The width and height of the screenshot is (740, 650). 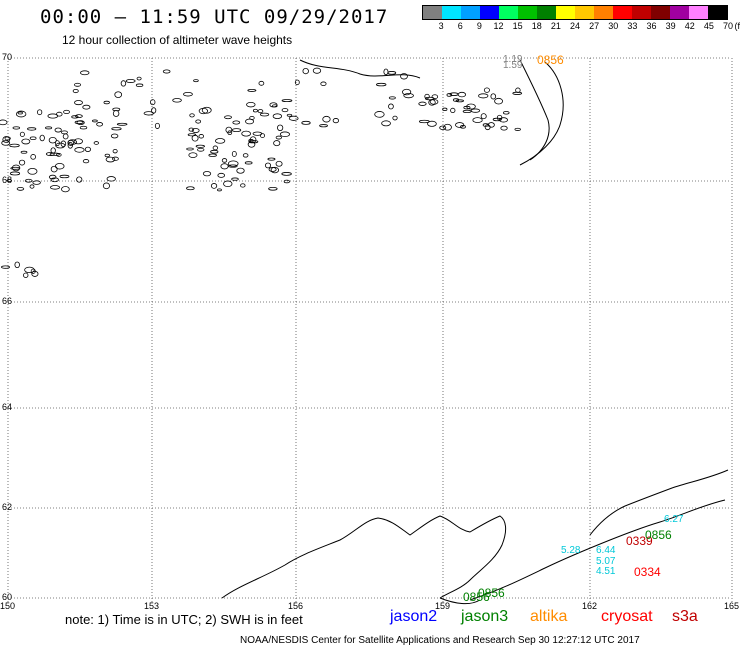 What do you see at coordinates (737, 26) in the screenshot?
I see `colorbar-unit: (ft)` at bounding box center [737, 26].